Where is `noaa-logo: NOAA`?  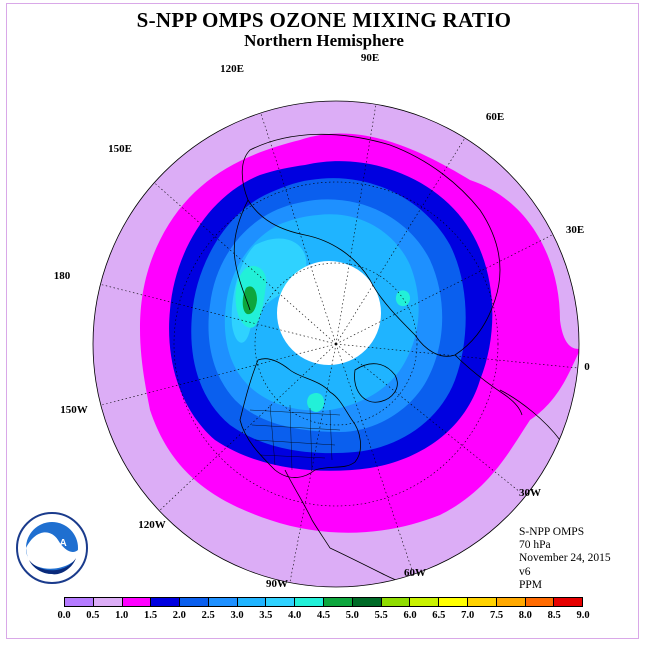
noaa-logo: NOAA is located at coordinates (52, 548).